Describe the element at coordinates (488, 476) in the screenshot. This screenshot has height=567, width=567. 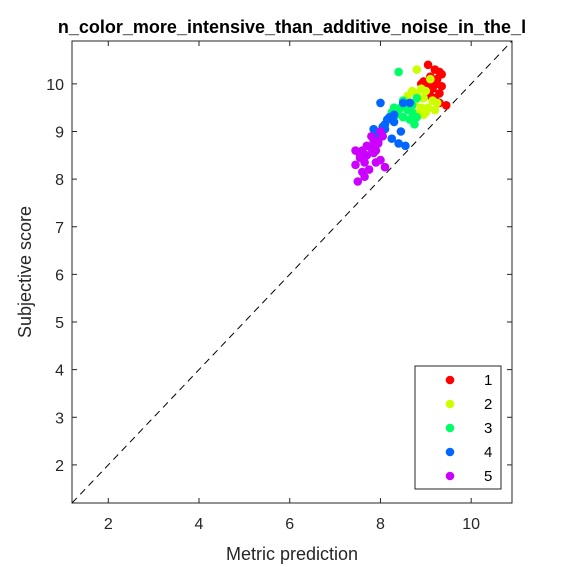
I see `legend-label: 5` at that location.